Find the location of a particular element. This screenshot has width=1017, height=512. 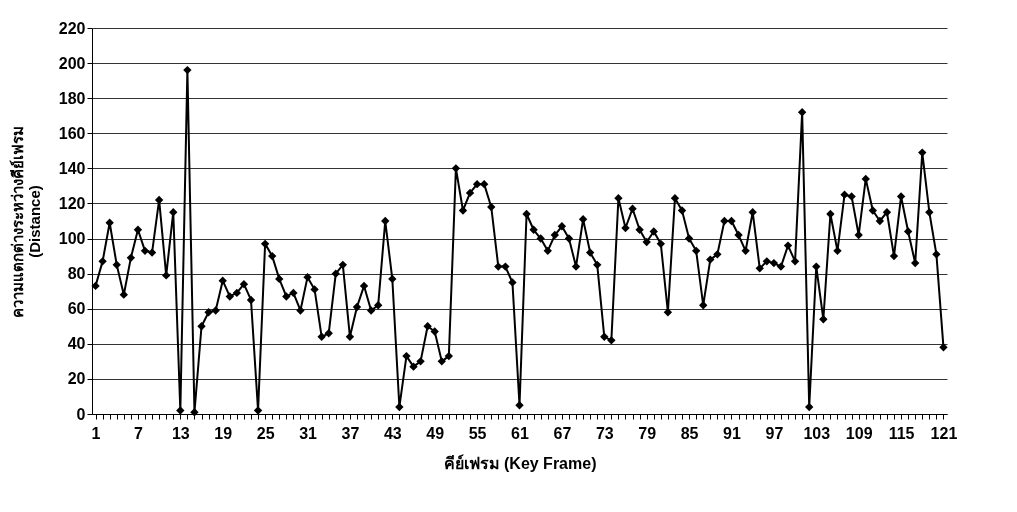

x-tick-label: 97 is located at coordinates (774, 433).